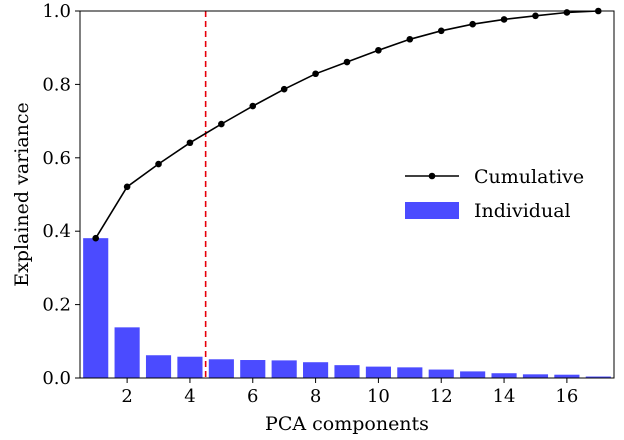 This screenshot has width=624, height=440. I want to click on x-tick-label-12: 12, so click(441, 396).